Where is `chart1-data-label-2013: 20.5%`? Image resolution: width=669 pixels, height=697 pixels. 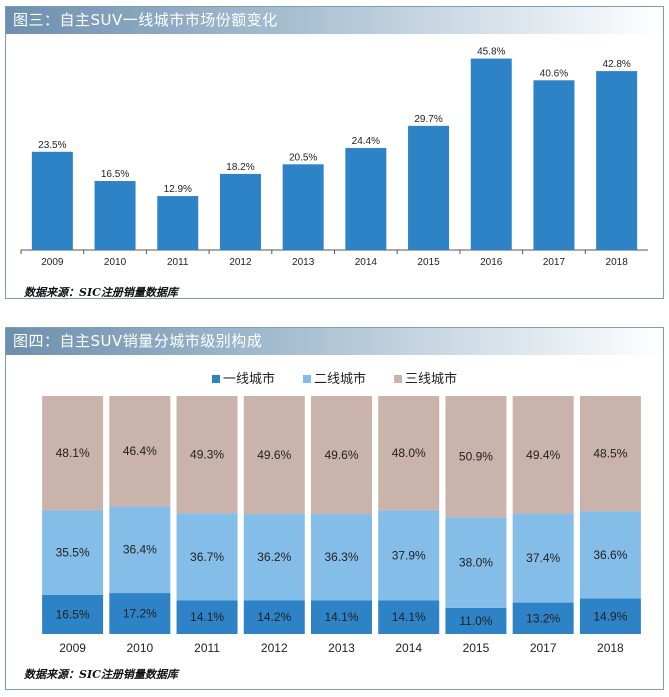 chart1-data-label-2013: 20.5% is located at coordinates (303, 157).